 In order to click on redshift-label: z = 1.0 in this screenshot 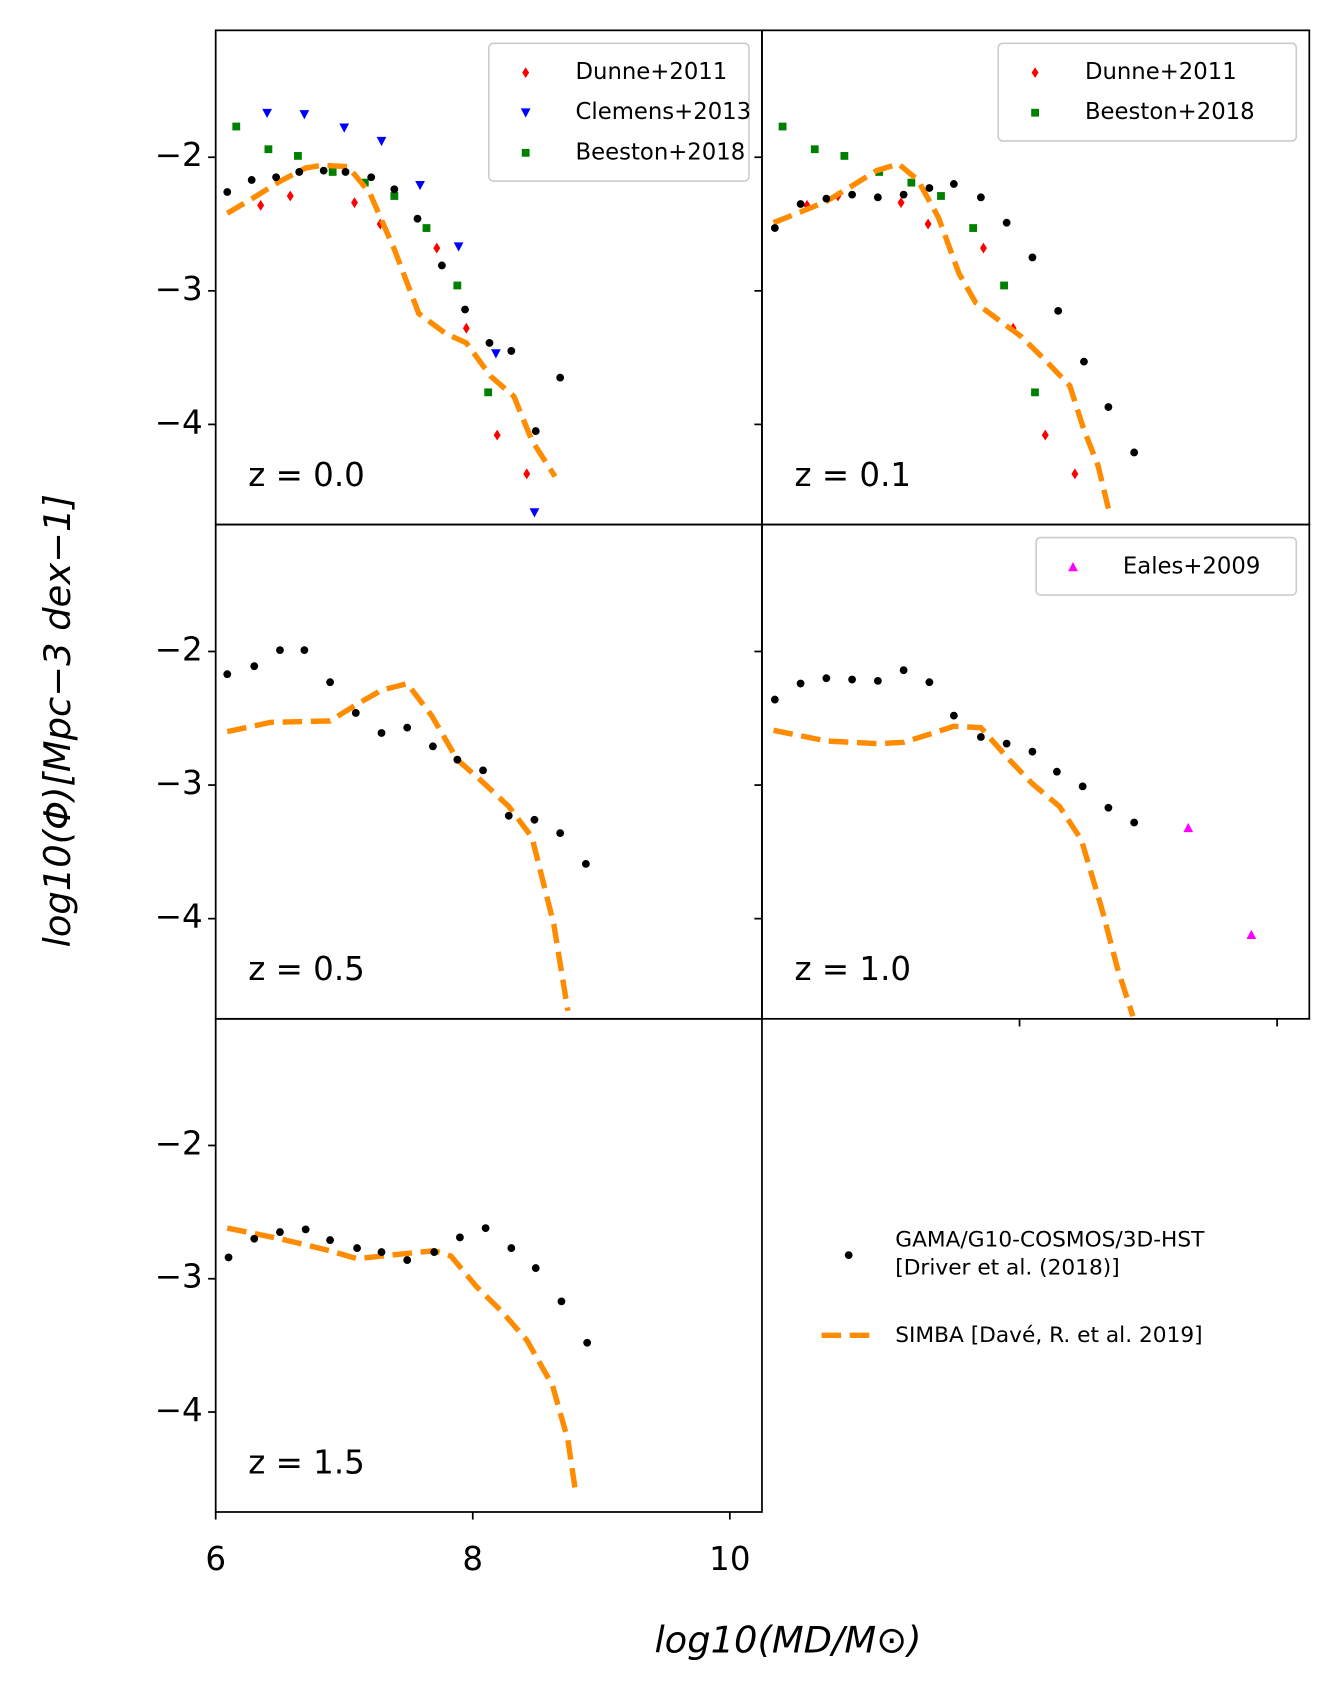, I will do `click(852, 969)`.